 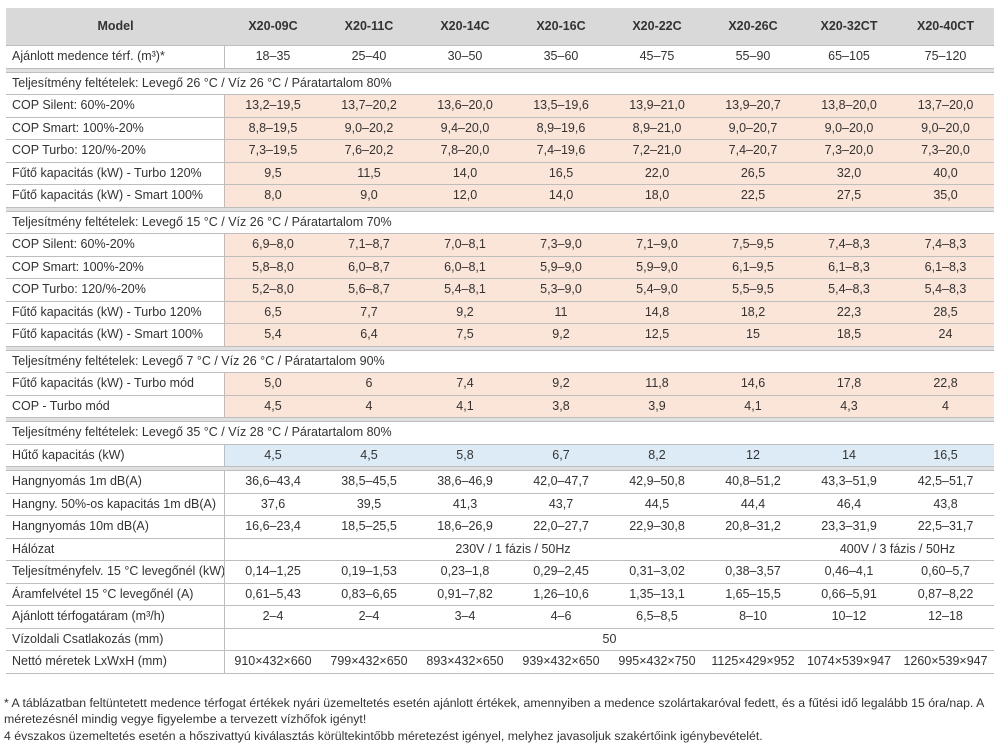 I want to click on table-cell: 1,35–13,1, so click(x=657, y=594).